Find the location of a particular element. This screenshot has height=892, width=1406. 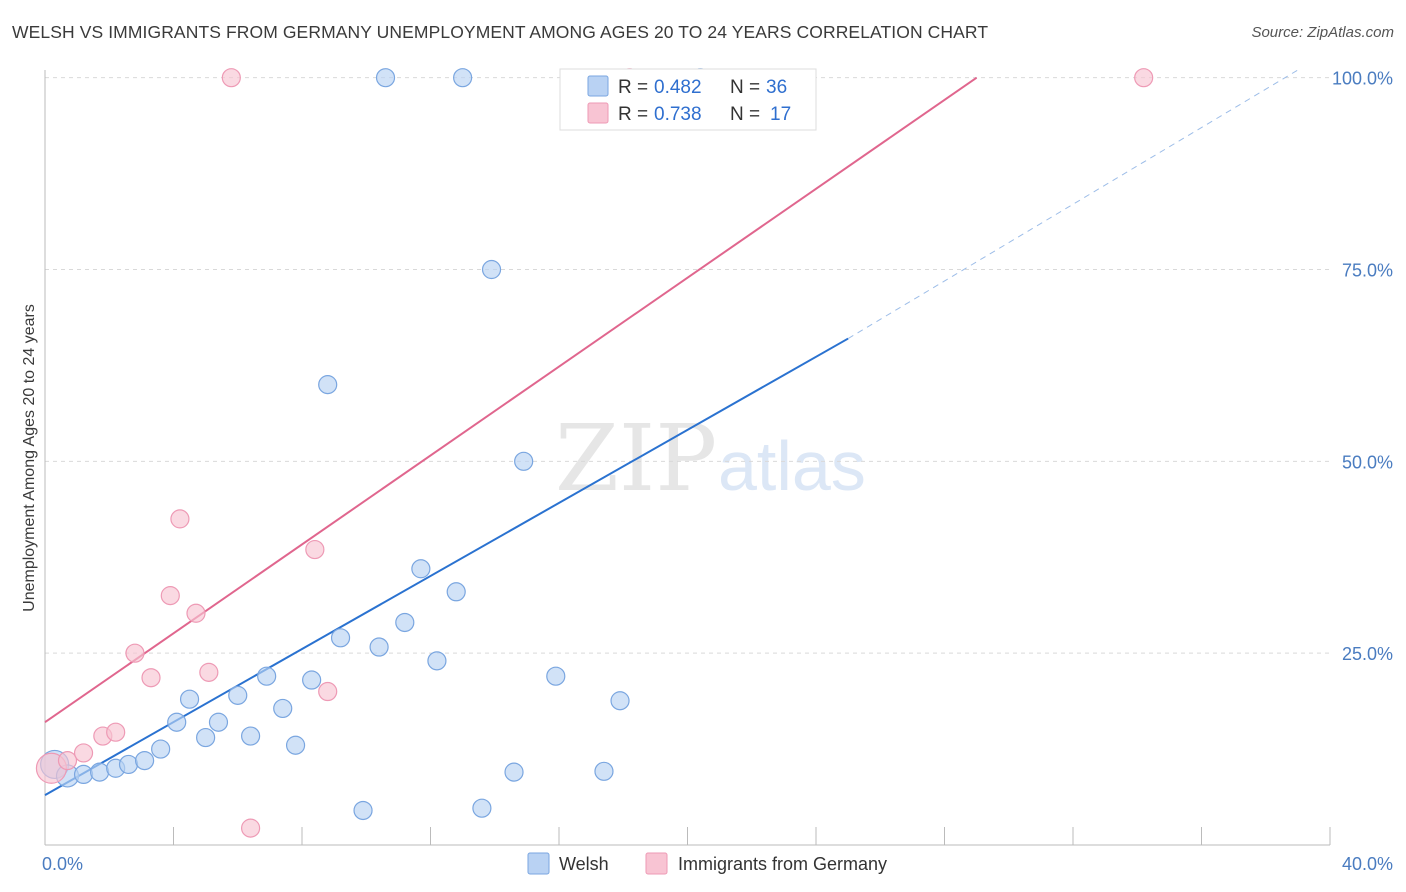

y-tick-label-50: 50.0% is located at coordinates (1367, 462).